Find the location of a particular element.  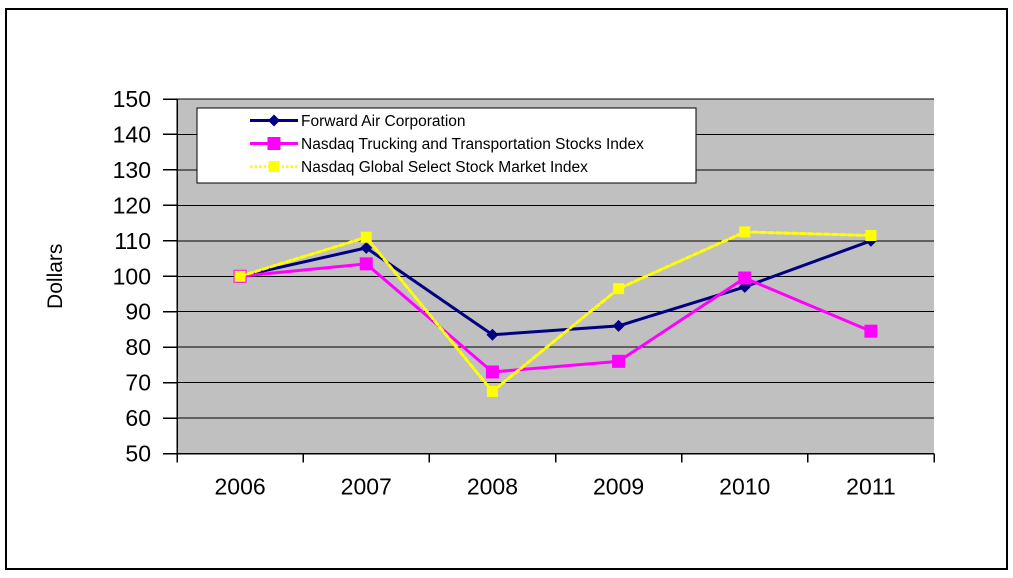

x-tick-label-2006: 2006 is located at coordinates (239, 487).